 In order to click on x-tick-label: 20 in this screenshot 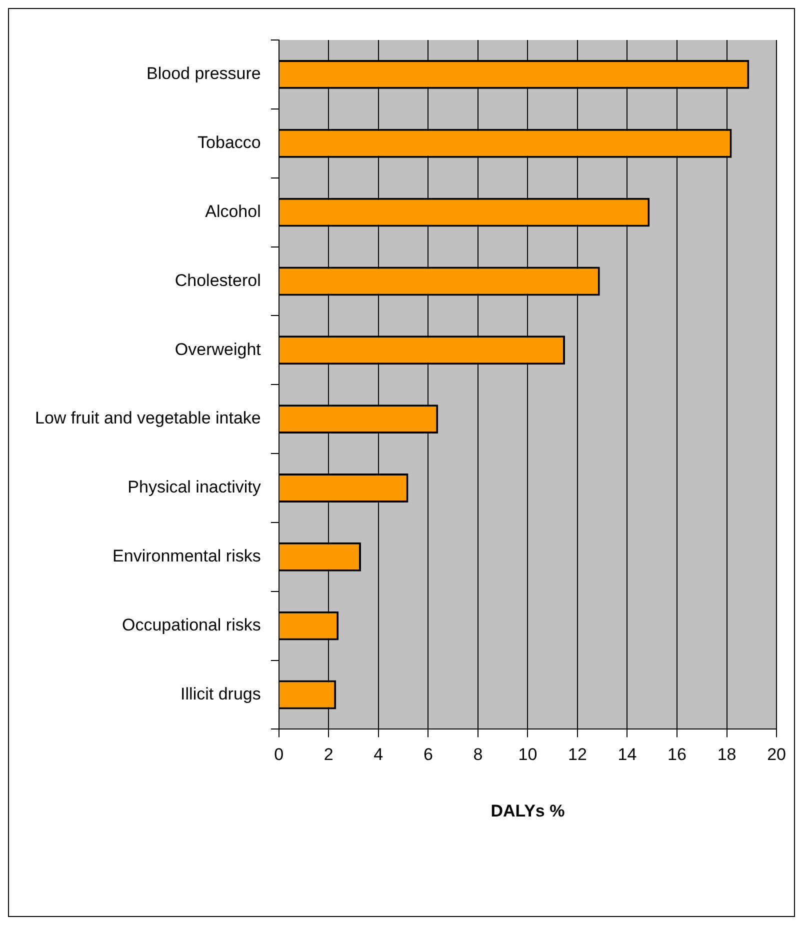, I will do `click(776, 754)`.